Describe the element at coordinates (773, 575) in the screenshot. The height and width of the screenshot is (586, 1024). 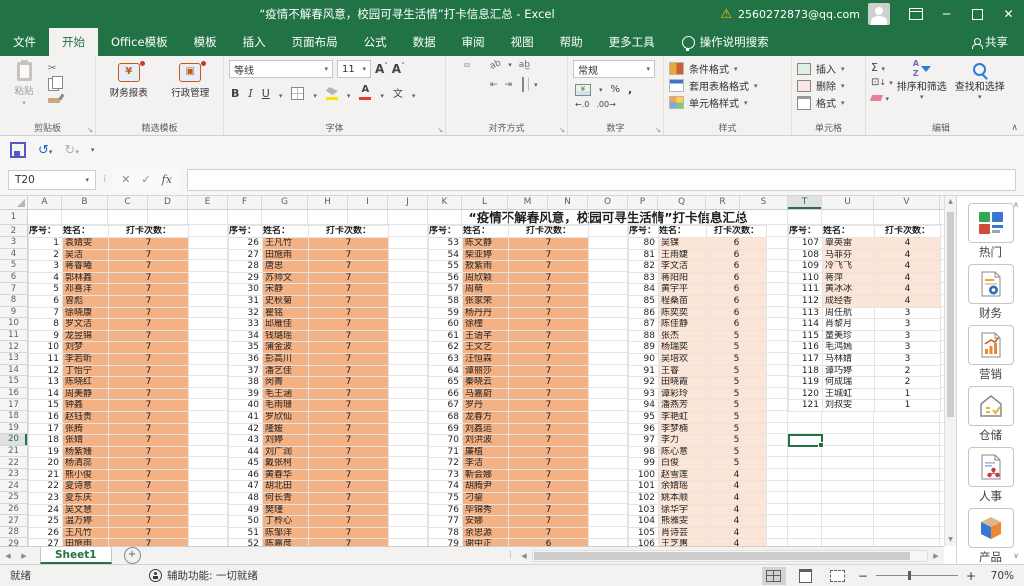
I see `normal-view-button` at that location.